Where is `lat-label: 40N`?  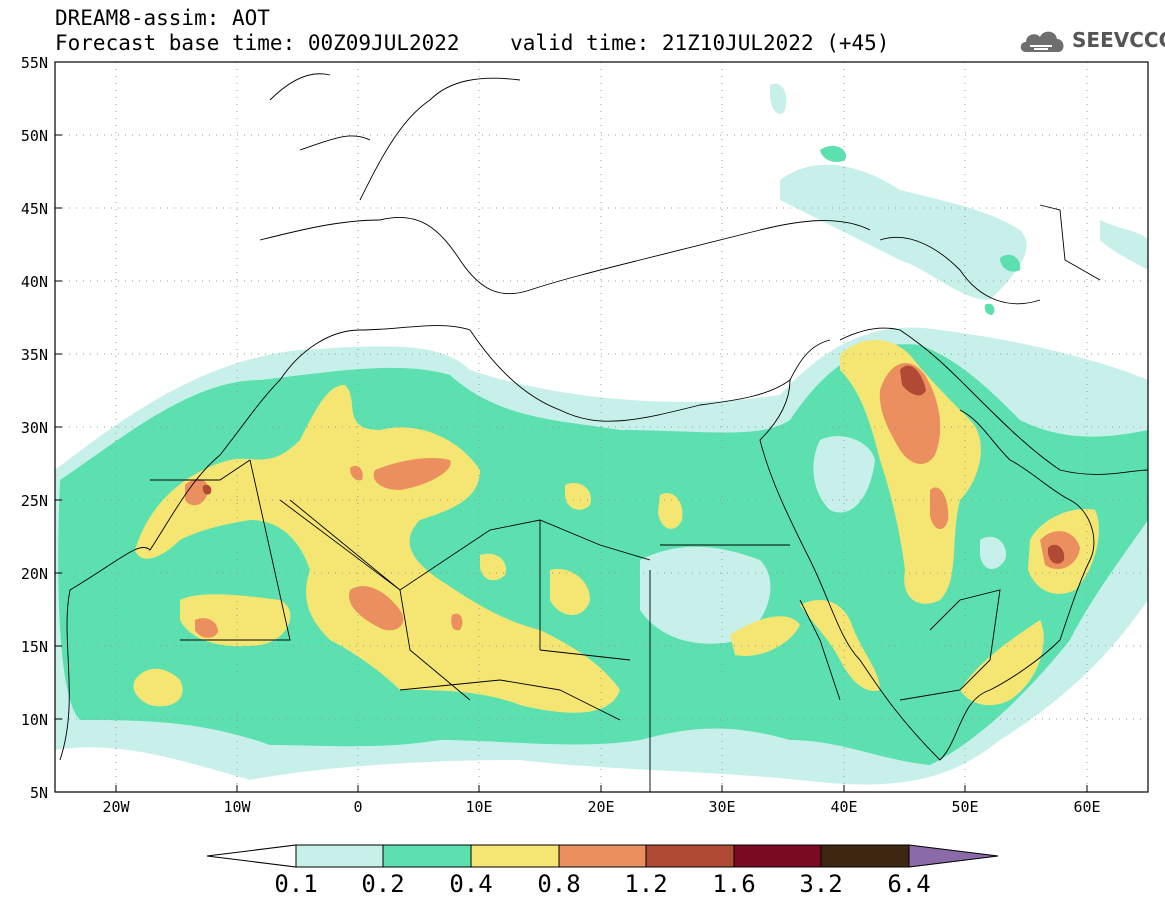
lat-label: 40N is located at coordinates (34, 282).